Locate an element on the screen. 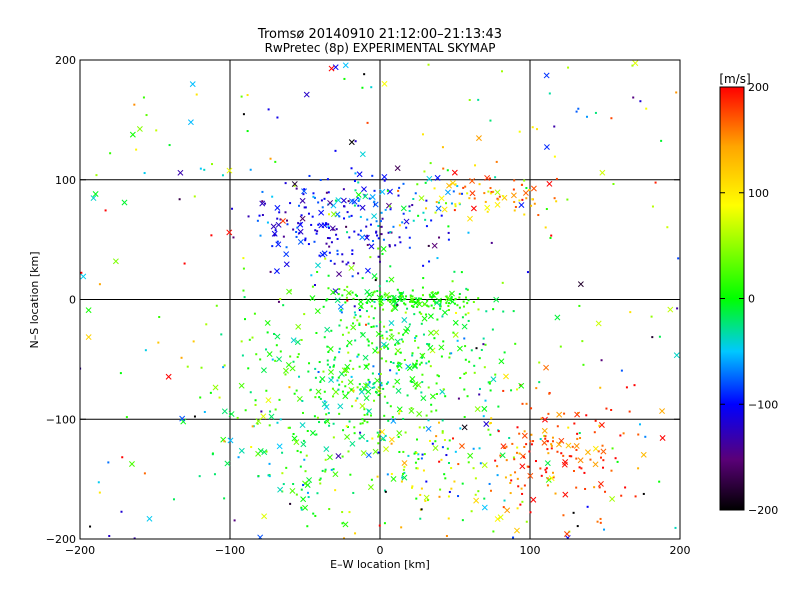 The height and width of the screenshot is (600, 800). x-tick-label: 0 is located at coordinates (380, 550).